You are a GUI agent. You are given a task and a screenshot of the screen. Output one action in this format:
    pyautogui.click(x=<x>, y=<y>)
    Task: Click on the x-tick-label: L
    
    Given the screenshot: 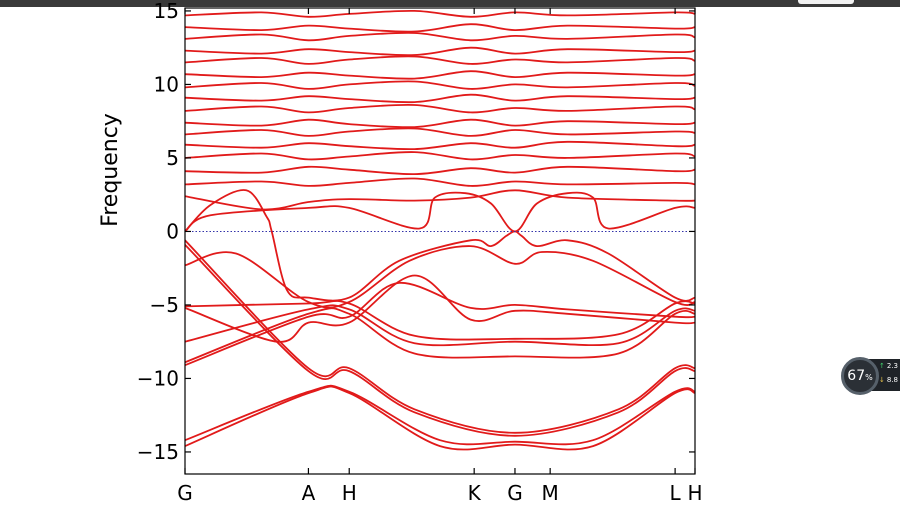 What is the action you would take?
    pyautogui.click(x=676, y=493)
    